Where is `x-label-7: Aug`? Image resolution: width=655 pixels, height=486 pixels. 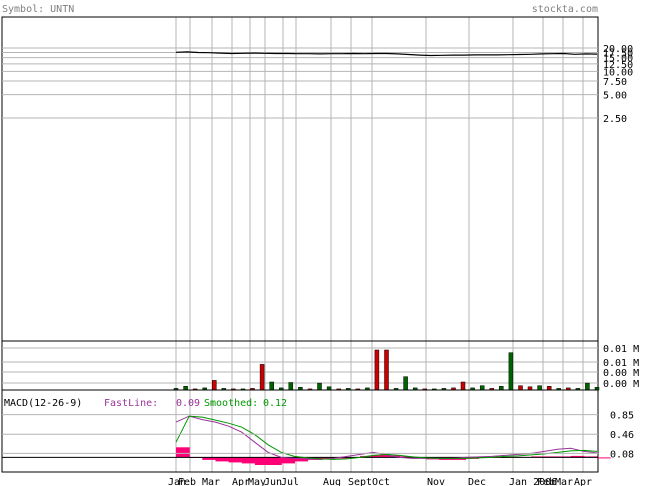
x-label-7: Aug is located at coordinates (332, 481).